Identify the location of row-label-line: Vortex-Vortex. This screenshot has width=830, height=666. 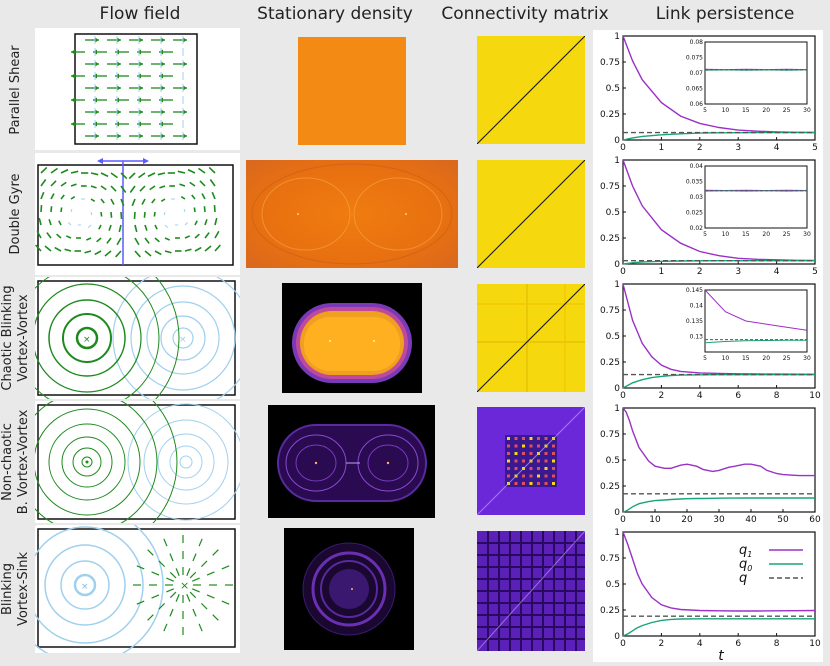
(23, 337).